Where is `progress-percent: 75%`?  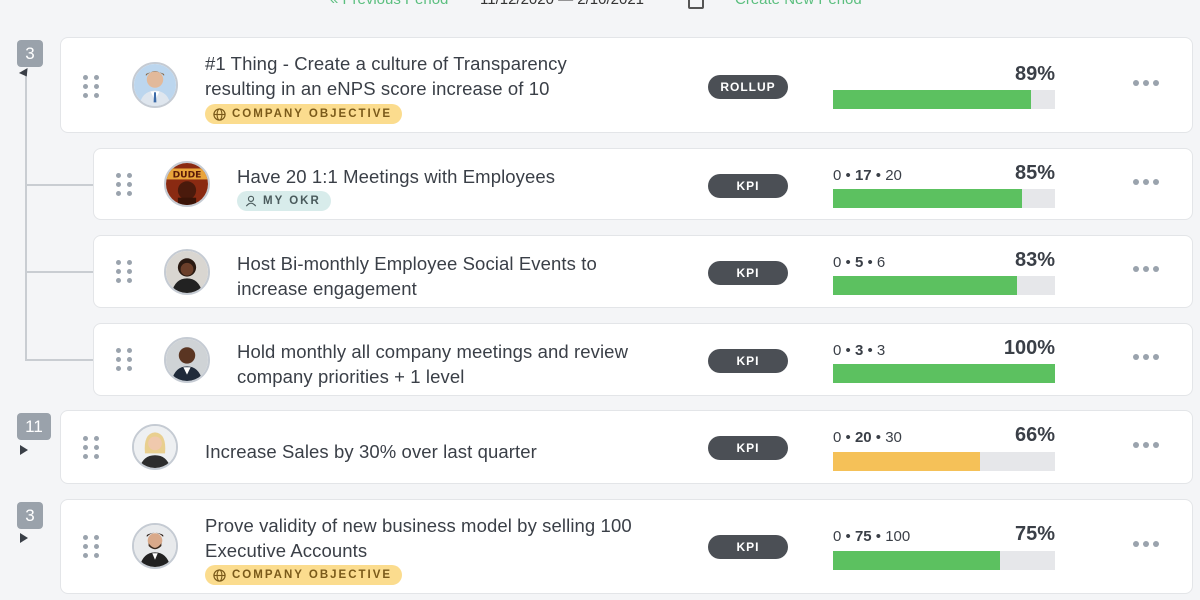 progress-percent: 75% is located at coordinates (1034, 534).